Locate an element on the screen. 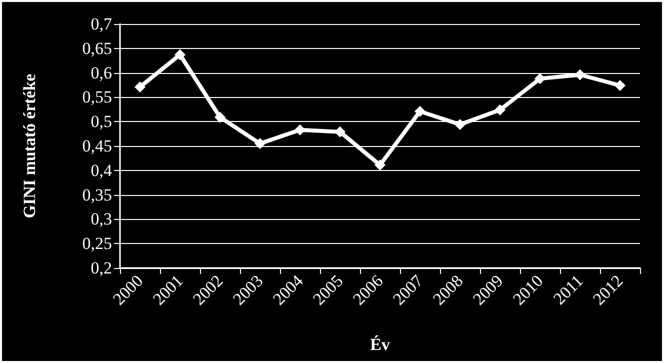  y-tick-label: 0,65 is located at coordinates (97, 48).